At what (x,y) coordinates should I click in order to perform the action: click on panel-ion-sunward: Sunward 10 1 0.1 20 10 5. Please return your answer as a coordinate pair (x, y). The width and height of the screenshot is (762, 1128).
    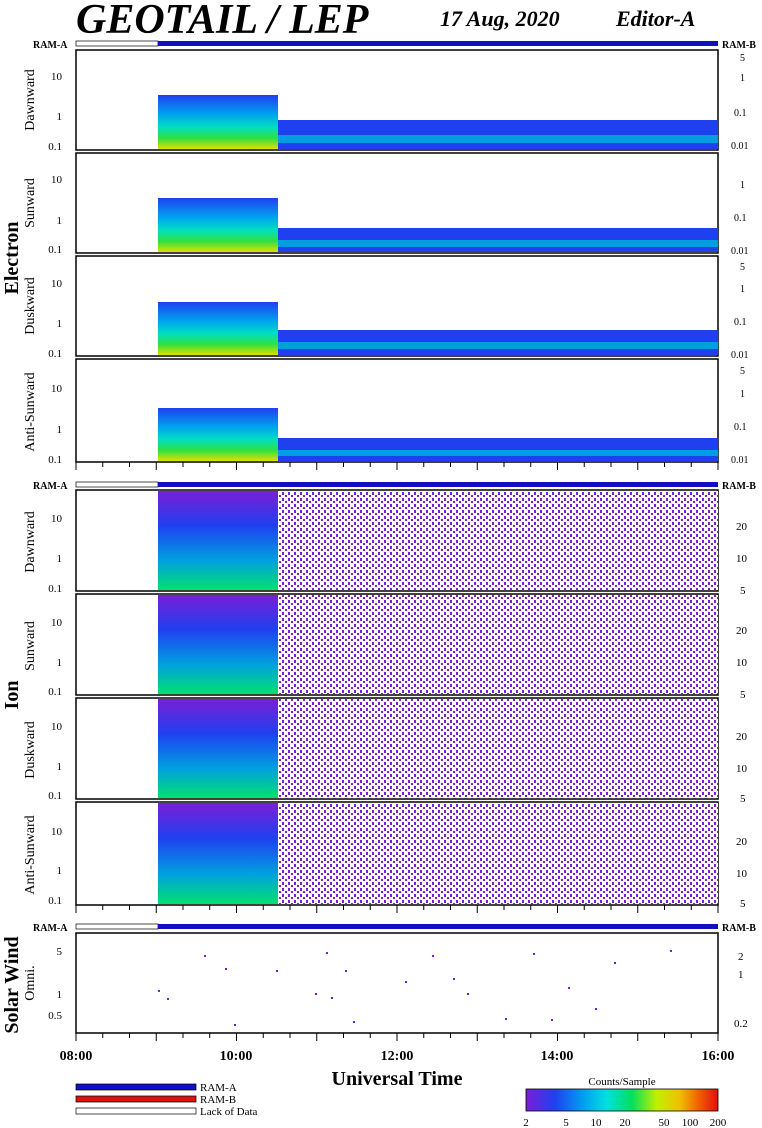
    Looking at the image, I should click on (385, 647).